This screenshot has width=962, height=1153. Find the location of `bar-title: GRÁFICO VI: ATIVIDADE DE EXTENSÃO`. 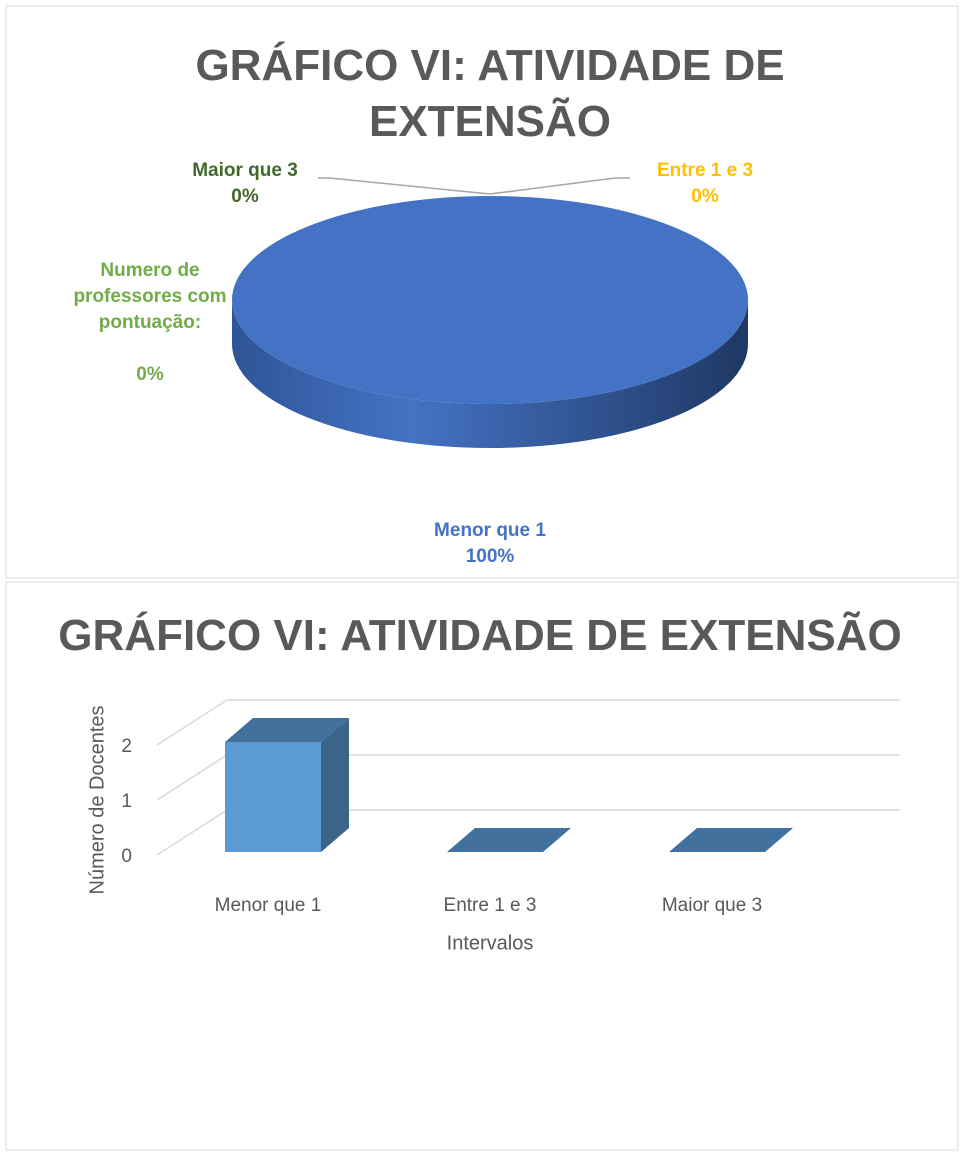

bar-title: GRÁFICO VI: ATIVIDADE DE EXTENSÃO is located at coordinates (480, 635).